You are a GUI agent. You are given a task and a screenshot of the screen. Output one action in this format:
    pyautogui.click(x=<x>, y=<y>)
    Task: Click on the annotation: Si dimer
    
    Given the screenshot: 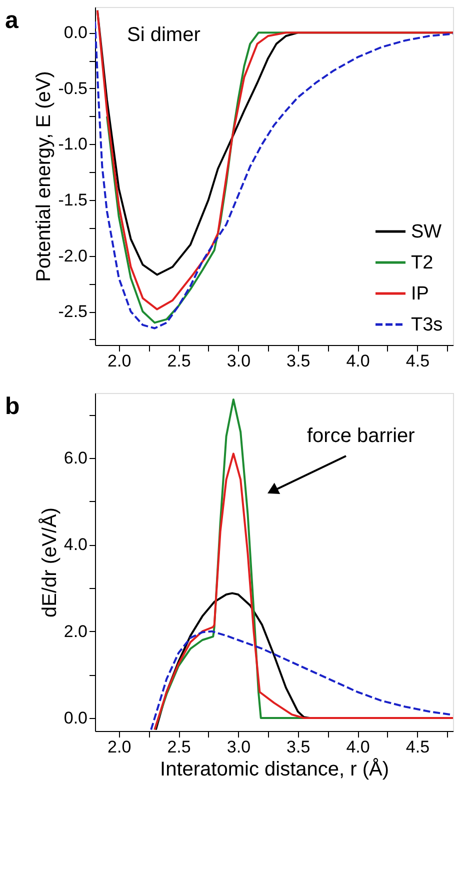 What is the action you would take?
    pyautogui.click(x=164, y=35)
    